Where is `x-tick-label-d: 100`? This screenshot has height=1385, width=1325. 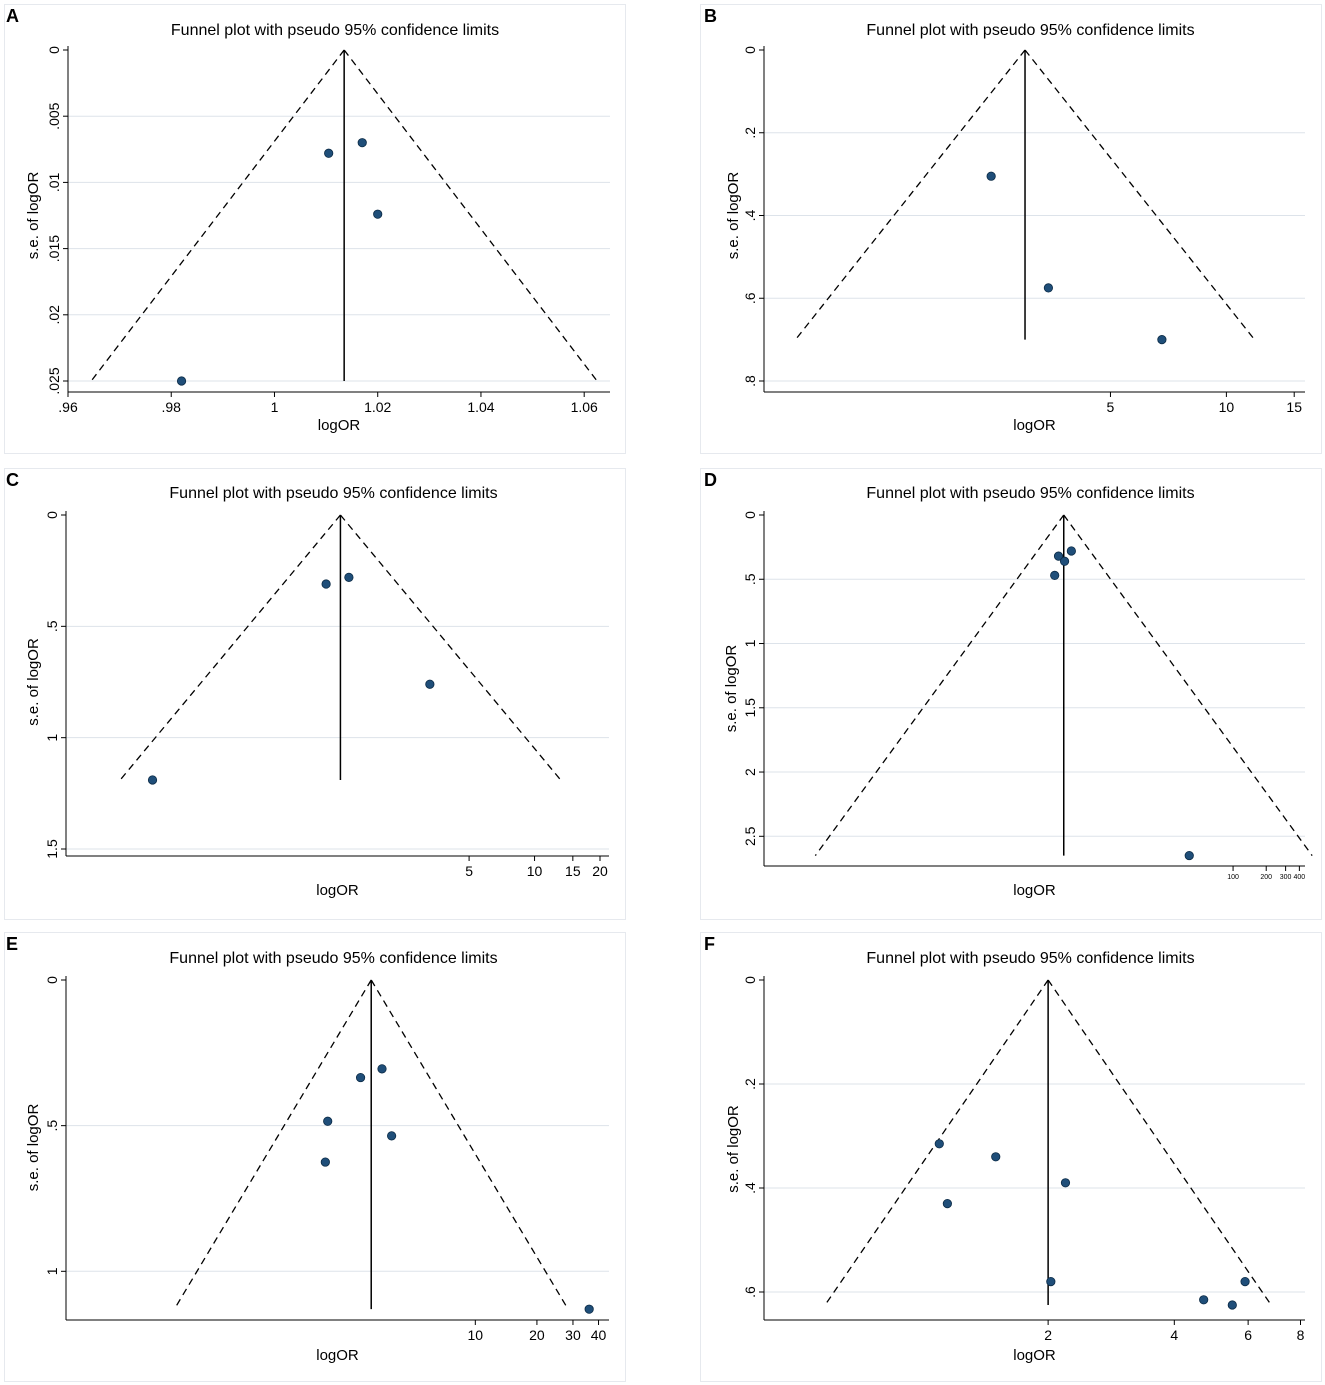 x-tick-label-d: 100 is located at coordinates (1233, 877).